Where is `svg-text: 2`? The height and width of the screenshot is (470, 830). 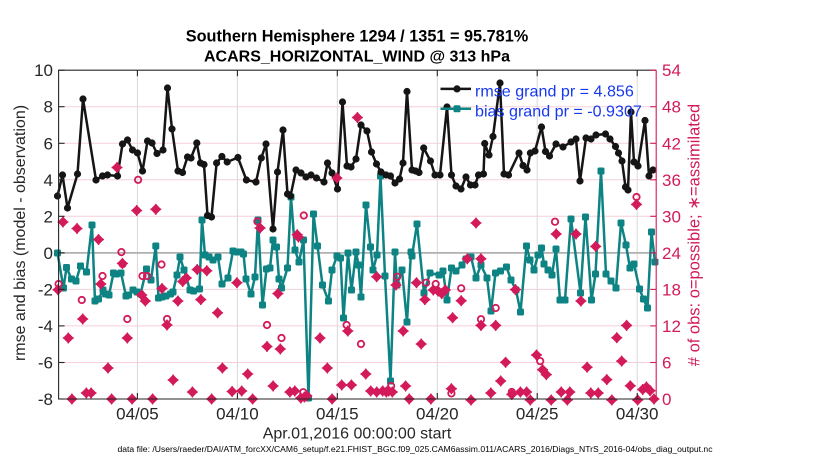 svg-text: 2 is located at coordinates (48, 216).